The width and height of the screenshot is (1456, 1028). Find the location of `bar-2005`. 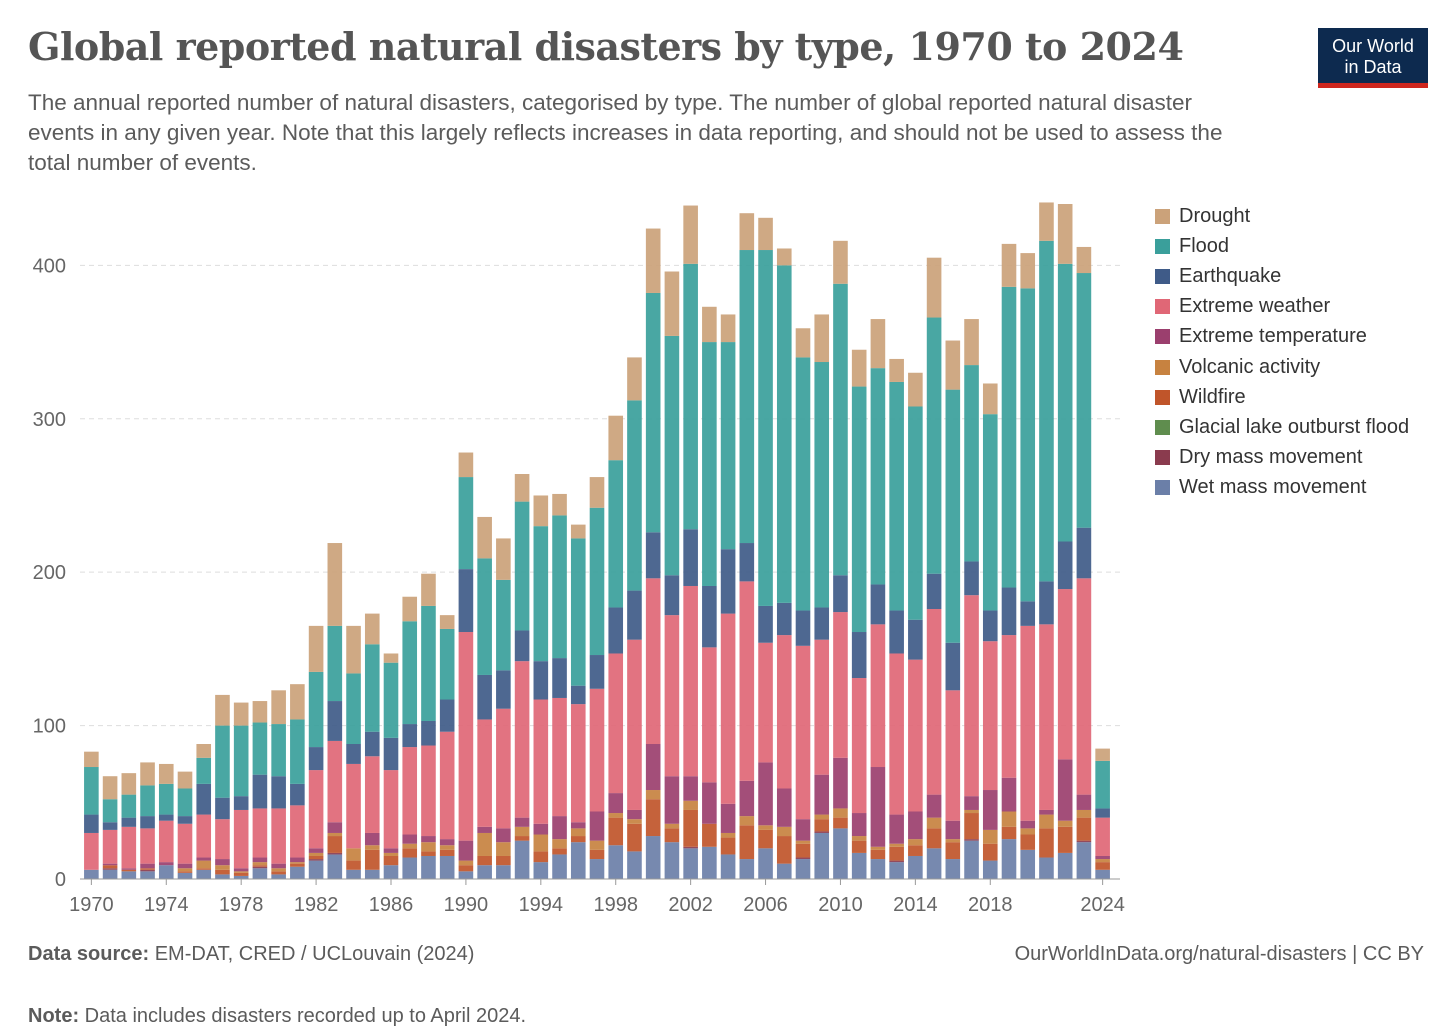

bar-2005 is located at coordinates (747, 546).